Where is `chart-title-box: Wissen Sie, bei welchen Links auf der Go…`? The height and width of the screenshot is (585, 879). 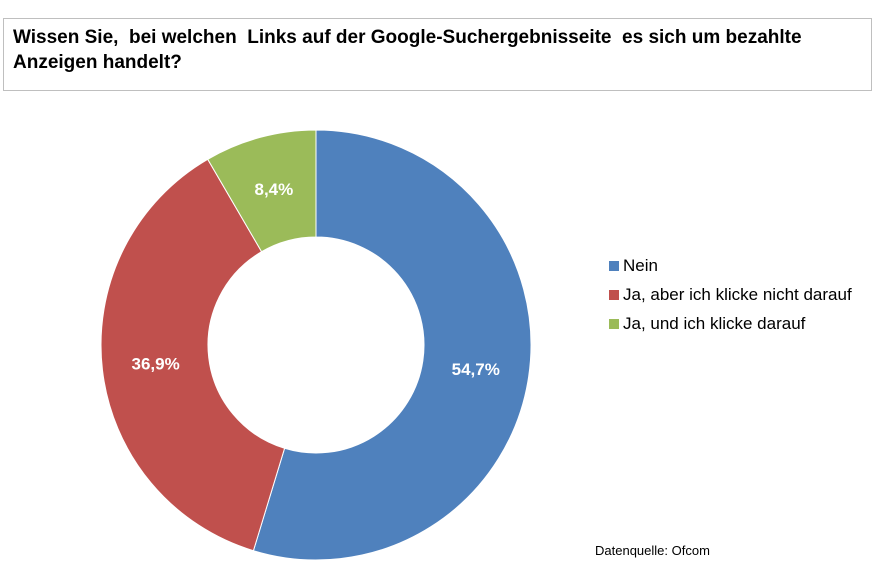
chart-title-box: Wissen Sie, bei welchen Links auf der Go… is located at coordinates (437, 54).